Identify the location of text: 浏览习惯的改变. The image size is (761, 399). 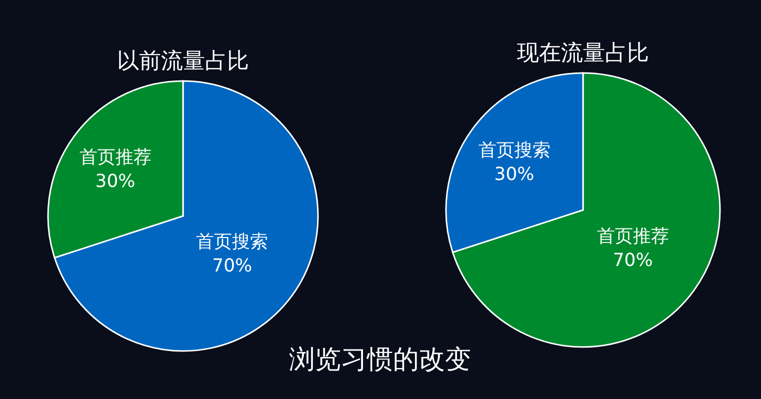
(380, 360).